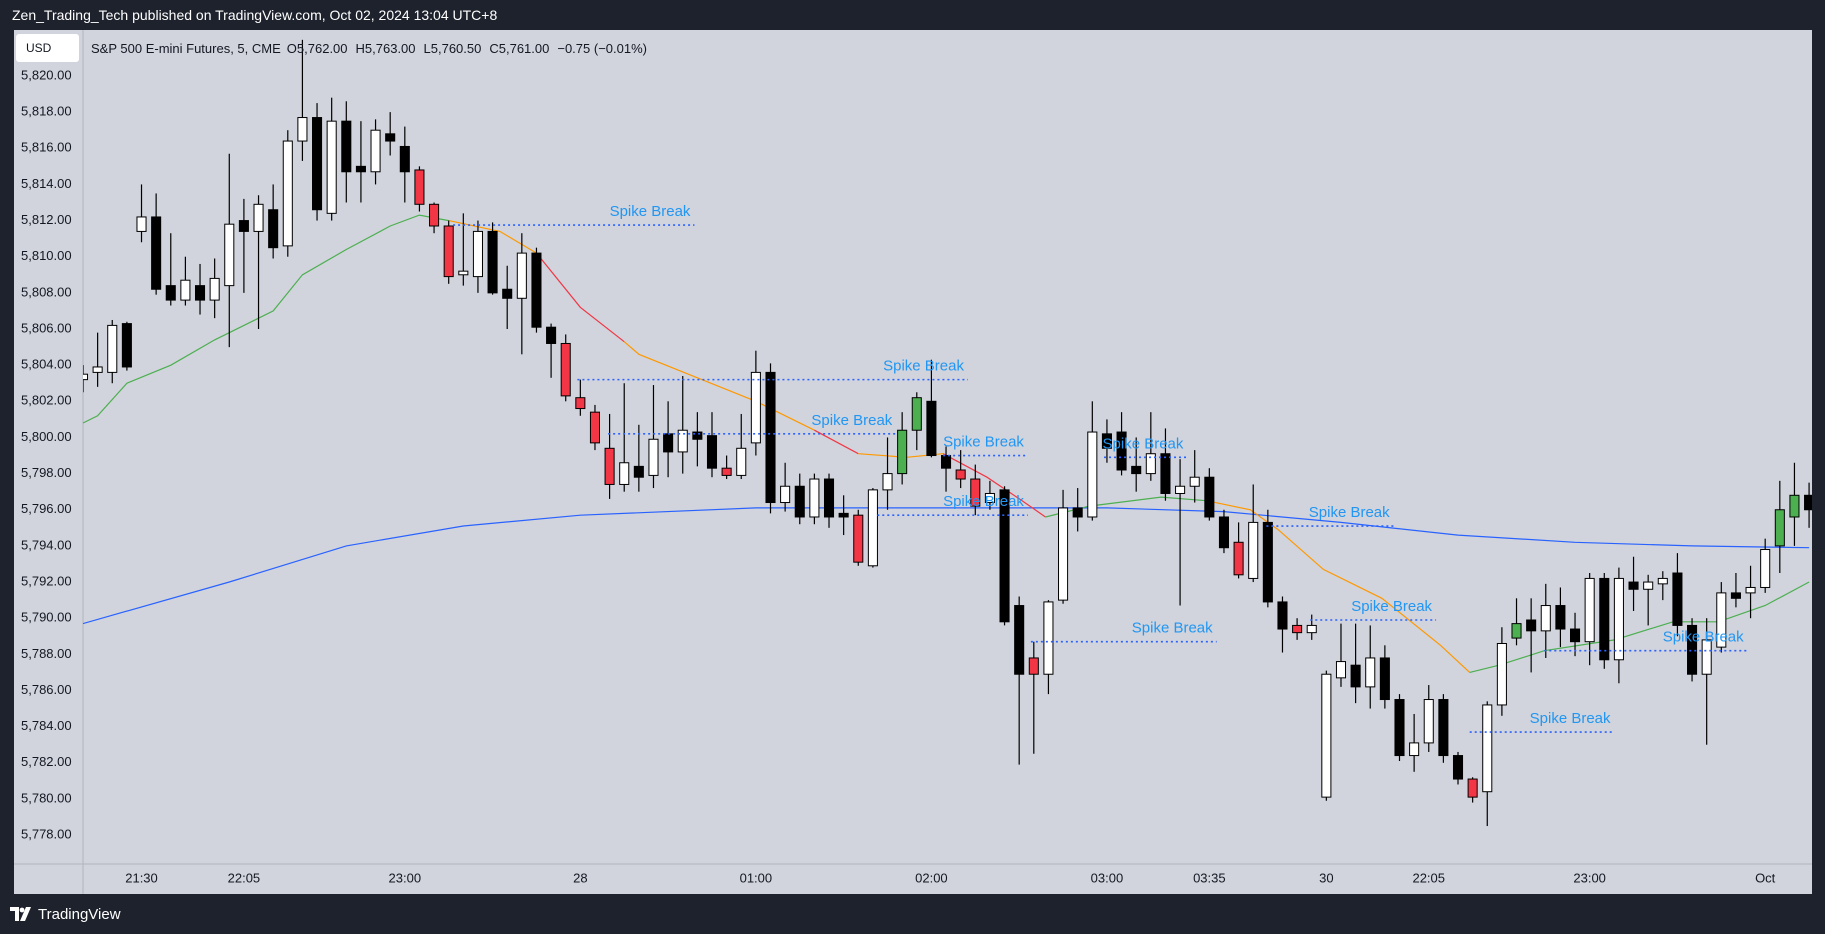 Image resolution: width=1825 pixels, height=934 pixels. What do you see at coordinates (322, 48) in the screenshot?
I see `ohlc-value: 5,762.00` at bounding box center [322, 48].